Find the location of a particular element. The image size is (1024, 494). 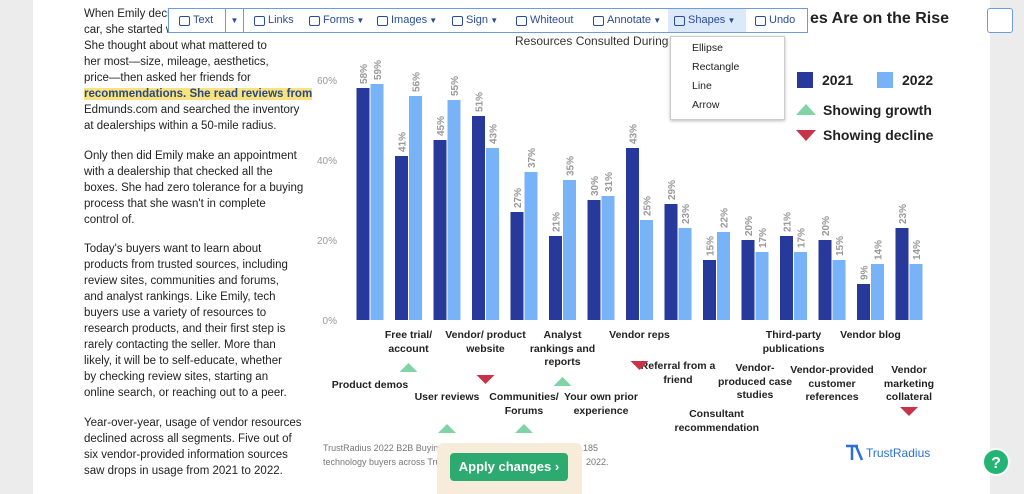

chart-subtitle: Resources Consulted During th is located at coordinates (598, 41).